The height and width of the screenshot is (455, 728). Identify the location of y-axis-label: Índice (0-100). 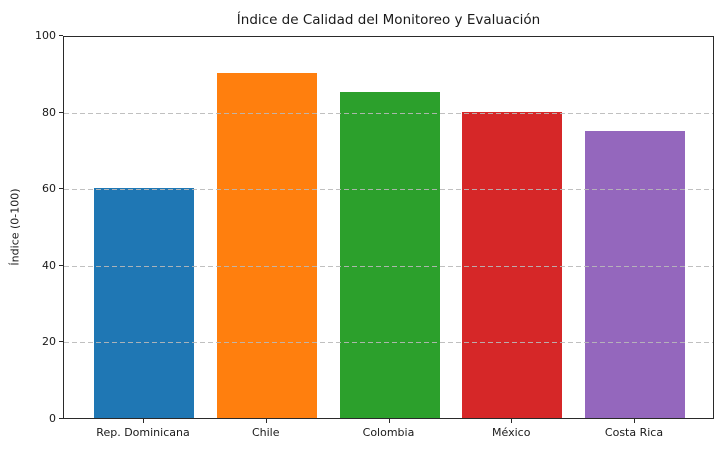
(15, 227).